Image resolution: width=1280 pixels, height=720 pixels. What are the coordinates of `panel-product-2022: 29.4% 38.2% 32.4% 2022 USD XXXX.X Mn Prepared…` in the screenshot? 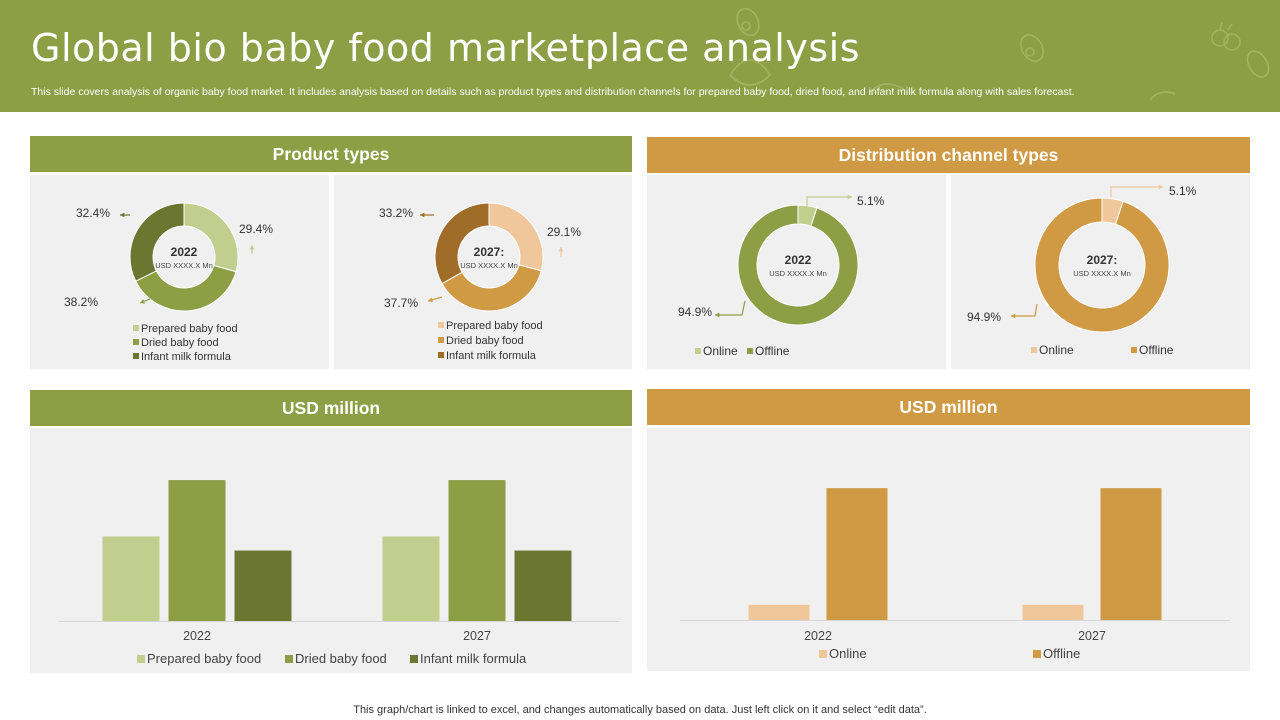 It's located at (179, 272).